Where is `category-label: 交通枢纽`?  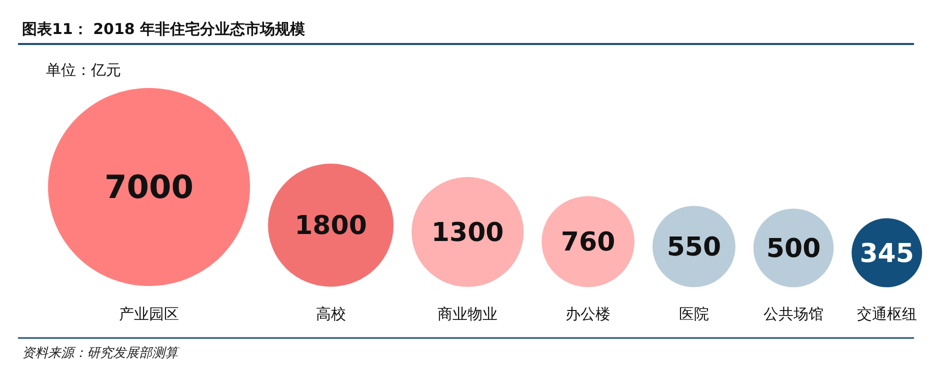
category-label: 交通枢纽 is located at coordinates (886, 314).